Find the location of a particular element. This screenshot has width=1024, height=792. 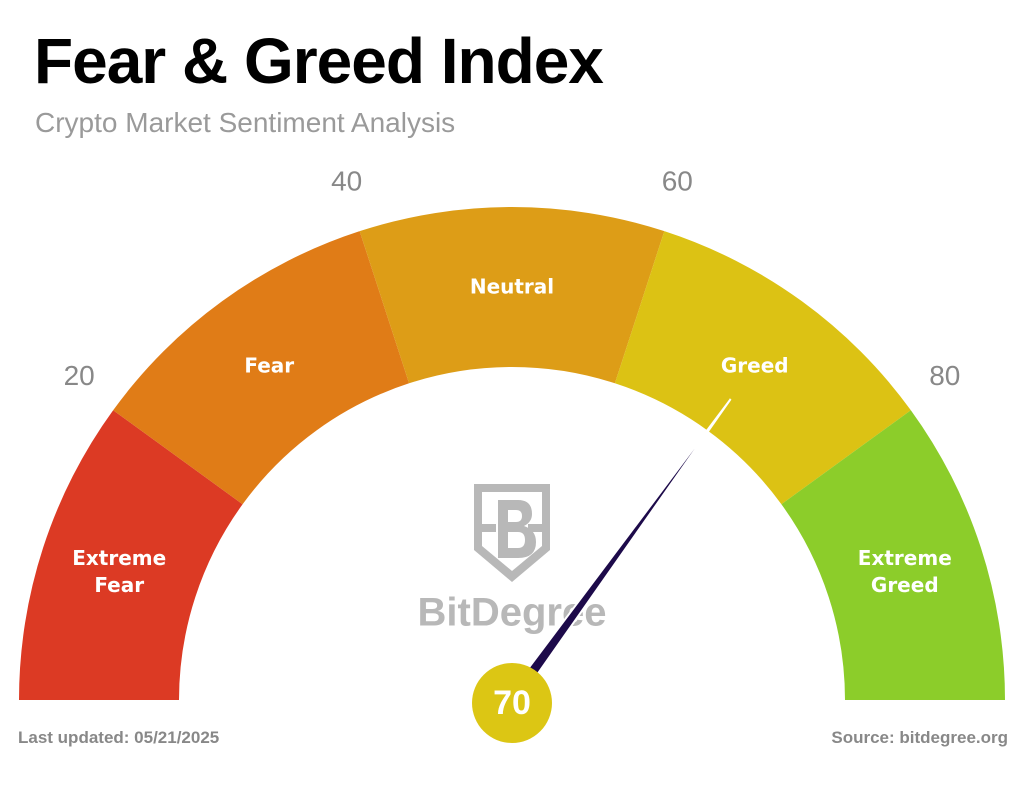

tick-label: 80 is located at coordinates (944, 375).